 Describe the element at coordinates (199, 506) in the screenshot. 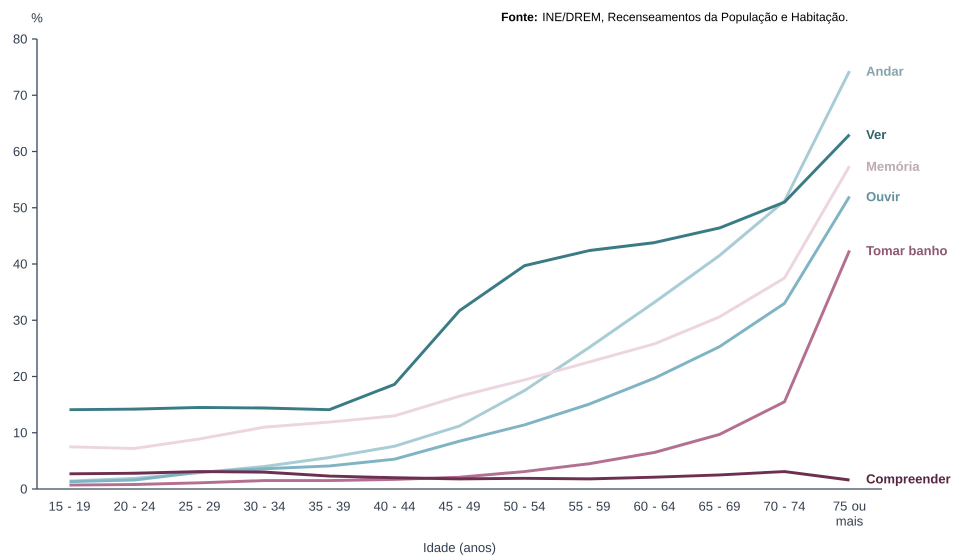

I see `x-tick-label: 25 - 29` at that location.